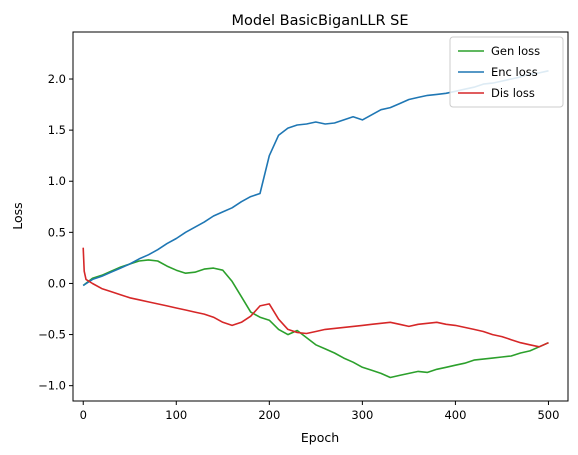 This screenshot has width=578, height=455. I want to click on y-tick-label: 1.5, so click(57, 130).